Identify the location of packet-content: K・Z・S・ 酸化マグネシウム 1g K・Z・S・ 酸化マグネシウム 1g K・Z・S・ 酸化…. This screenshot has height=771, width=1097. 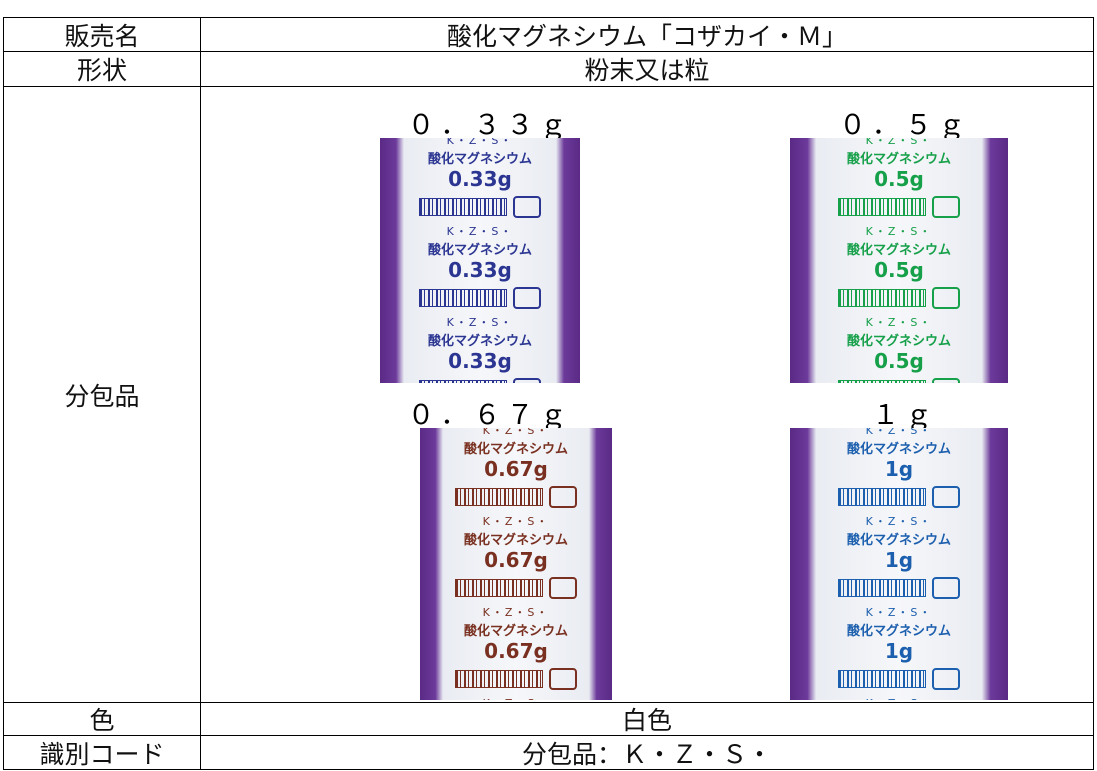
(899, 564).